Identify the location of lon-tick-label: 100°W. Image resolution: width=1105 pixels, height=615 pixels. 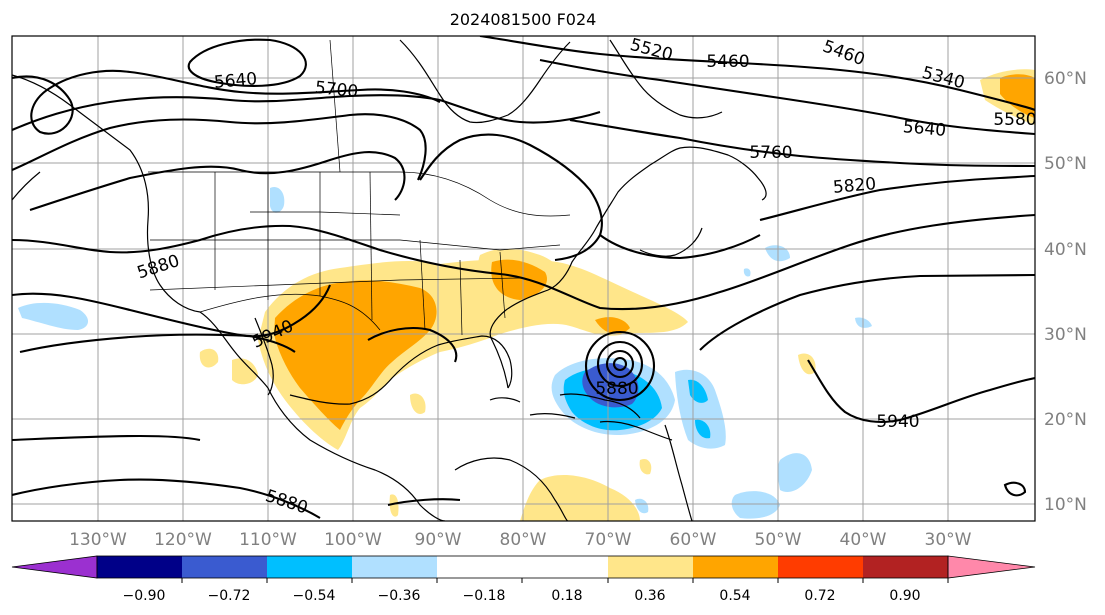
(353, 540).